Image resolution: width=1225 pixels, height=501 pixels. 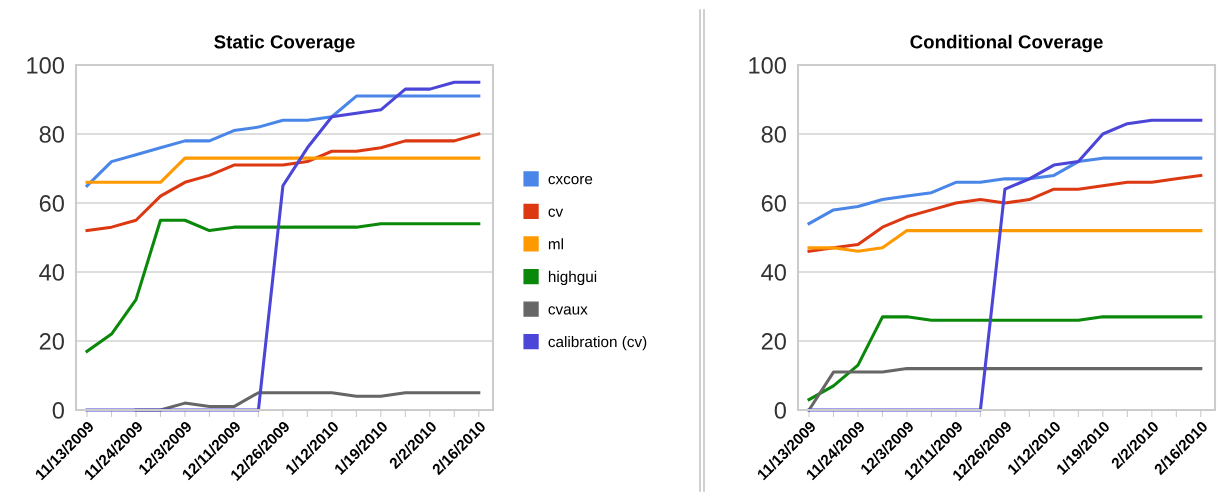 I want to click on legend-label: cv, so click(x=556, y=212).